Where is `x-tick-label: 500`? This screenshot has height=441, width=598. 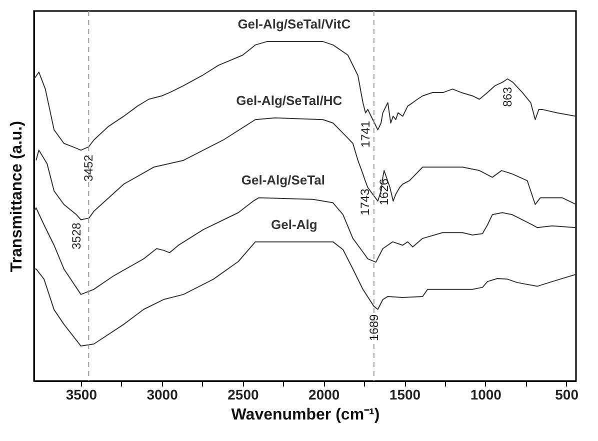 x-tick-label: 500 is located at coordinates (567, 394).